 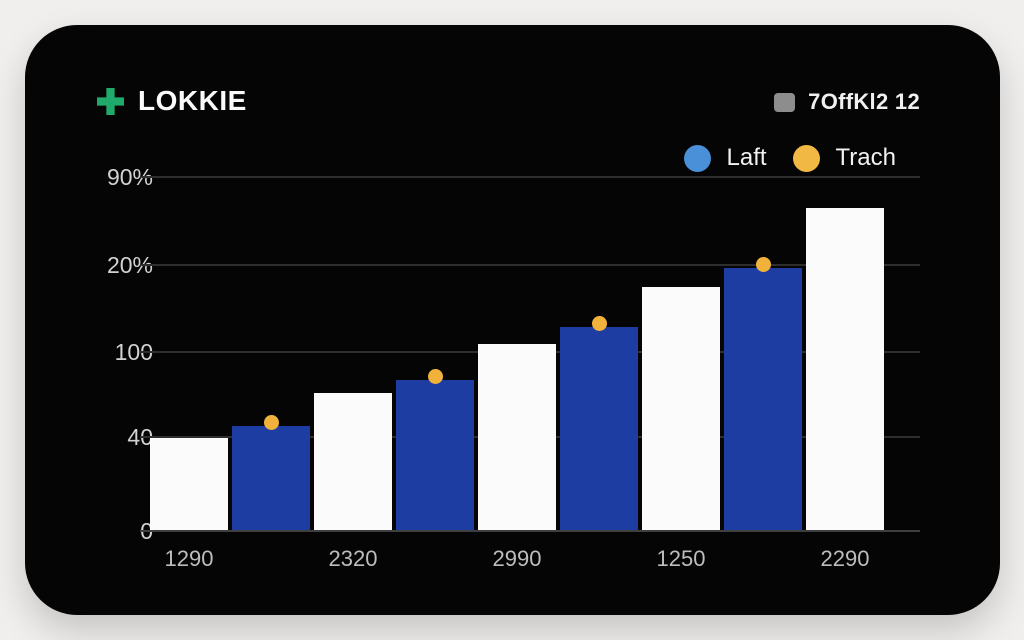 I want to click on square-icon, so click(x=785, y=102).